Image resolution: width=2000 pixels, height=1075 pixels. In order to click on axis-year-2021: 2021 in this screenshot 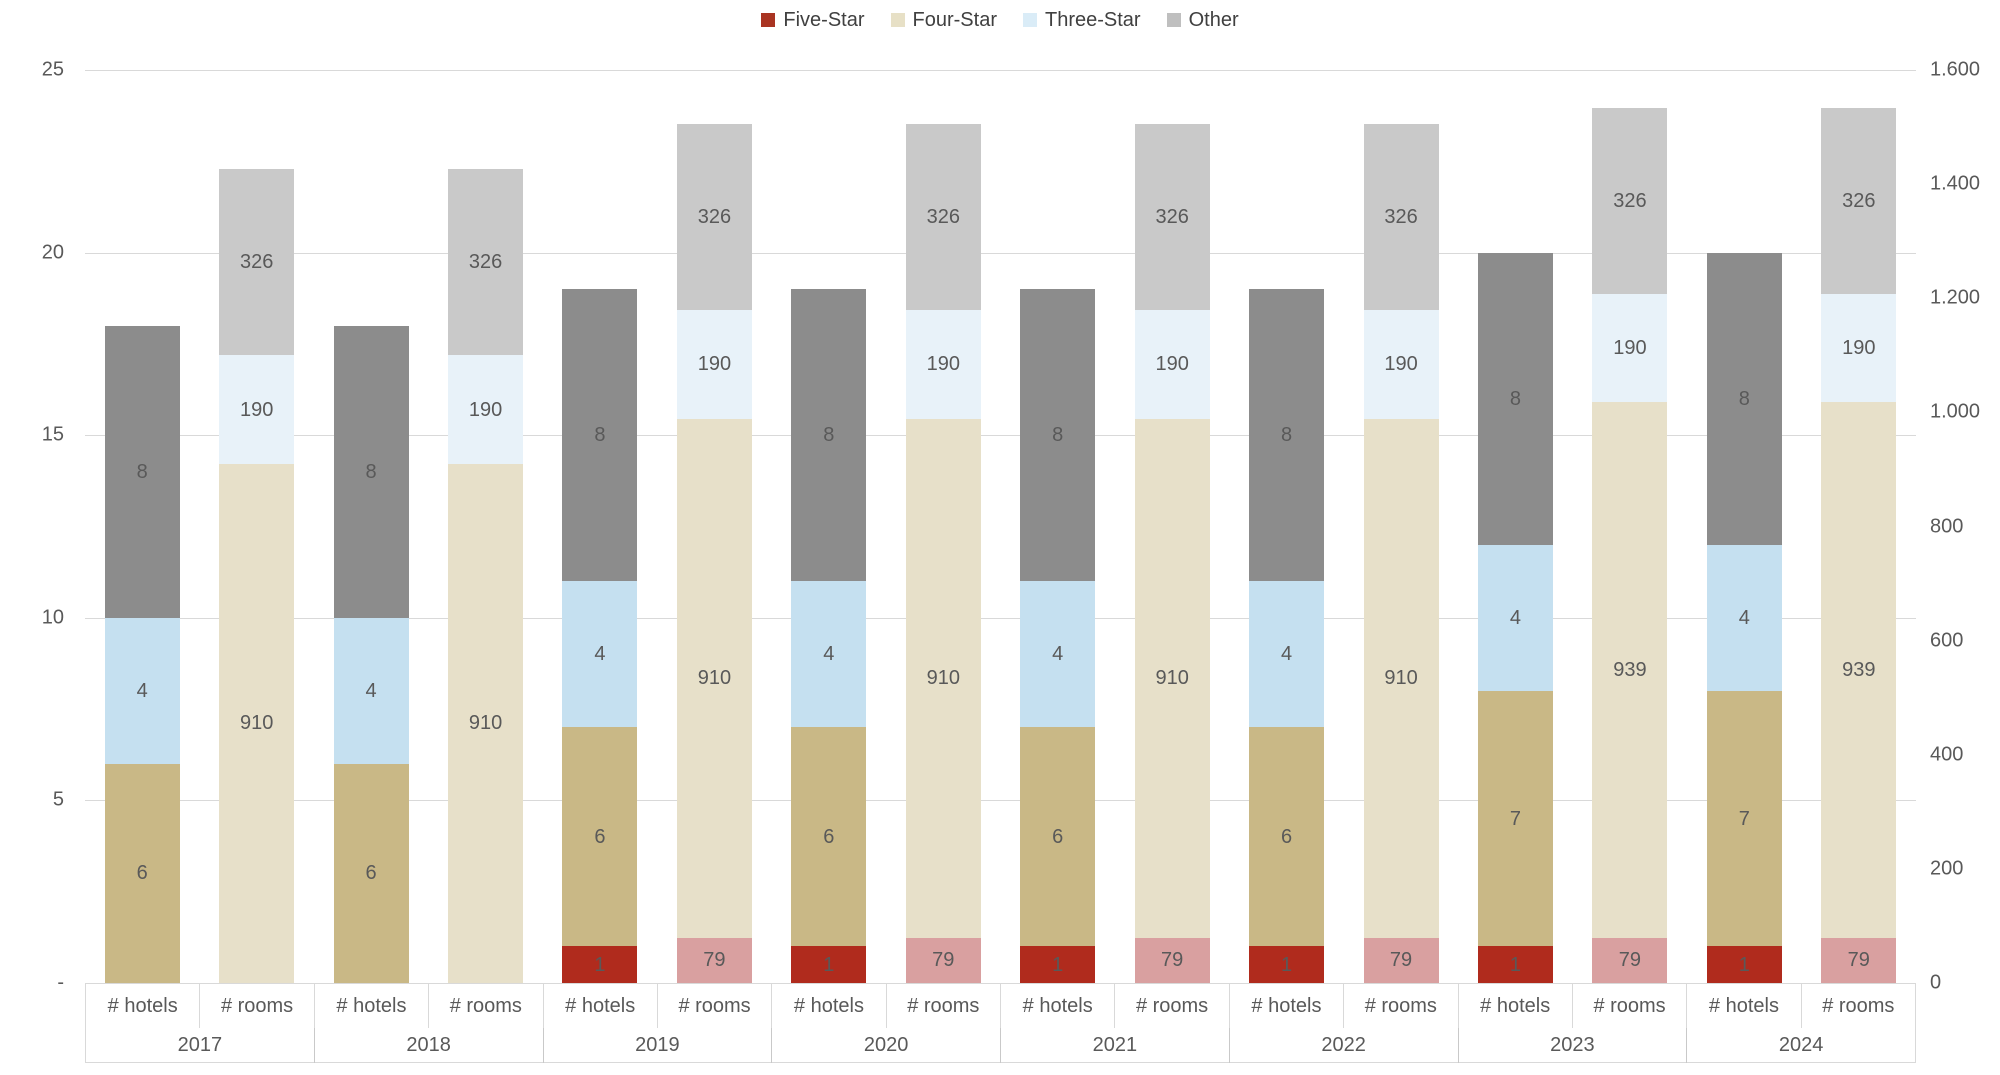, I will do `click(1115, 1045)`.